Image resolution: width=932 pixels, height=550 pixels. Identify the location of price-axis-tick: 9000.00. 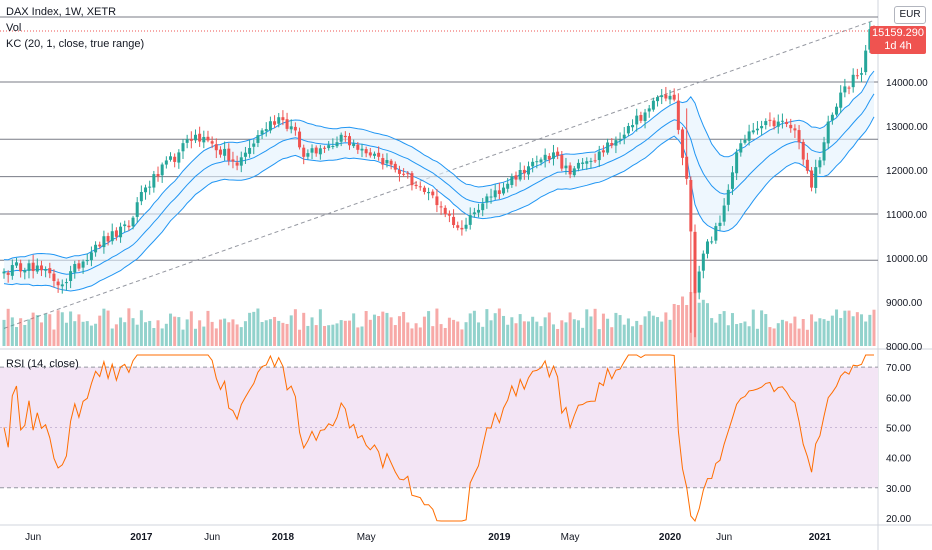
(904, 303).